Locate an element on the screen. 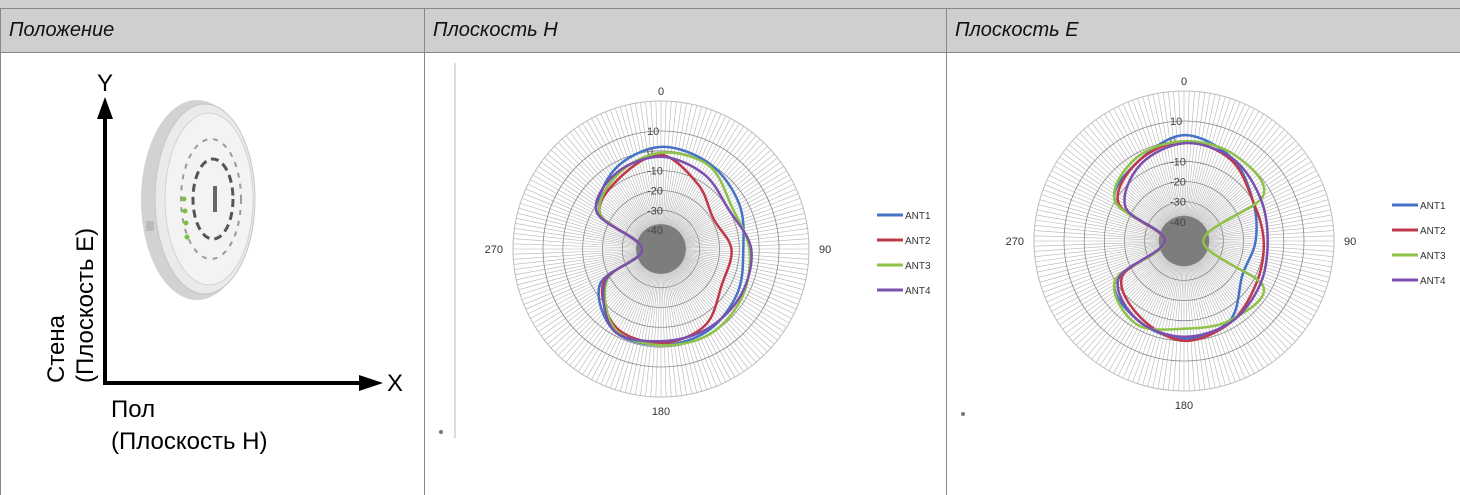  radial-tick-label: 0 is located at coordinates (650, 152).